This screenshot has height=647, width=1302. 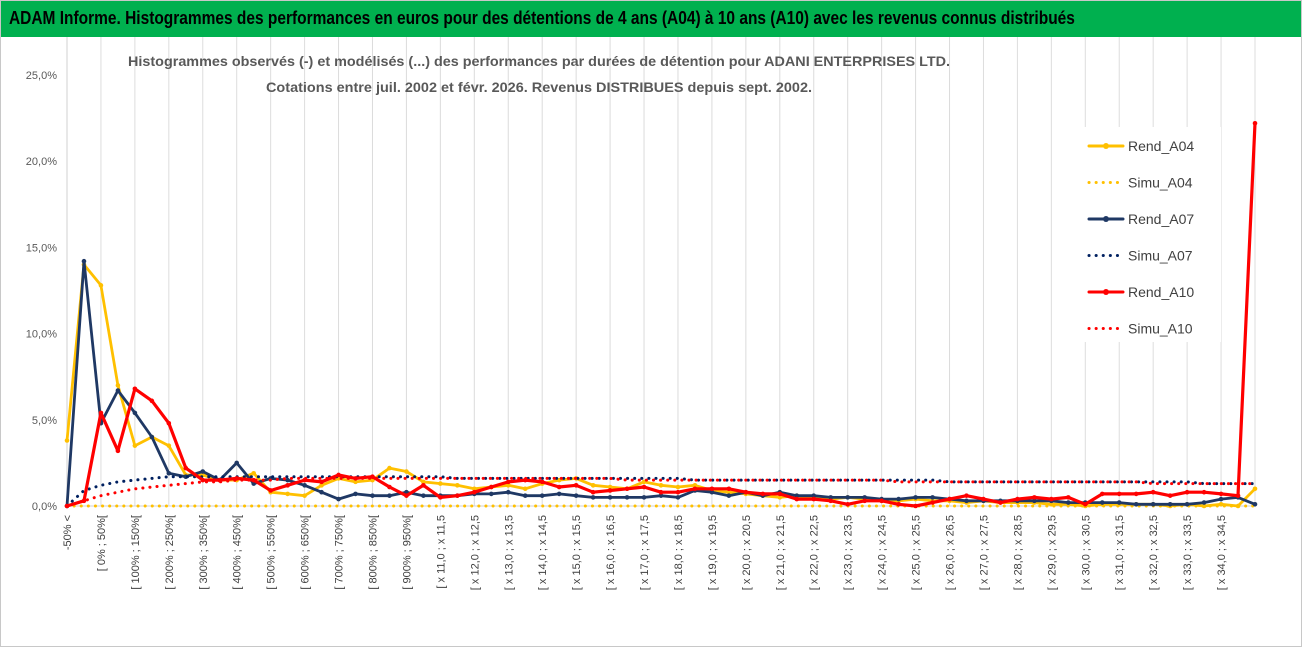 What do you see at coordinates (1160, 183) in the screenshot?
I see `legend-label: Simu_A04` at bounding box center [1160, 183].